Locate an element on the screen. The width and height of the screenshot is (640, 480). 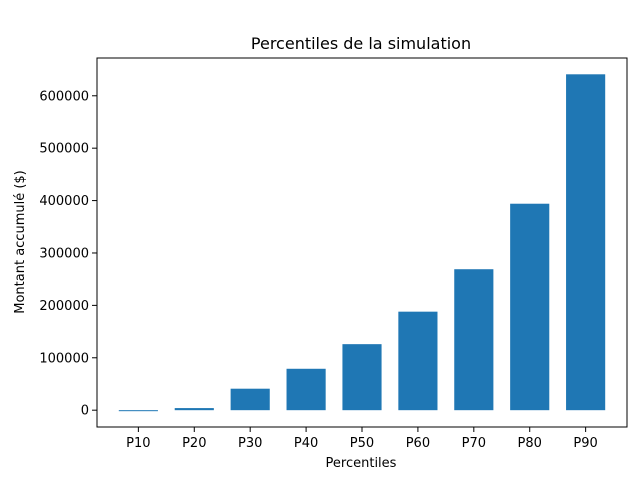
x-axis: P10 P20 P30 P40 P50 P60 P70 P80 P90 is located at coordinates (362, 439).